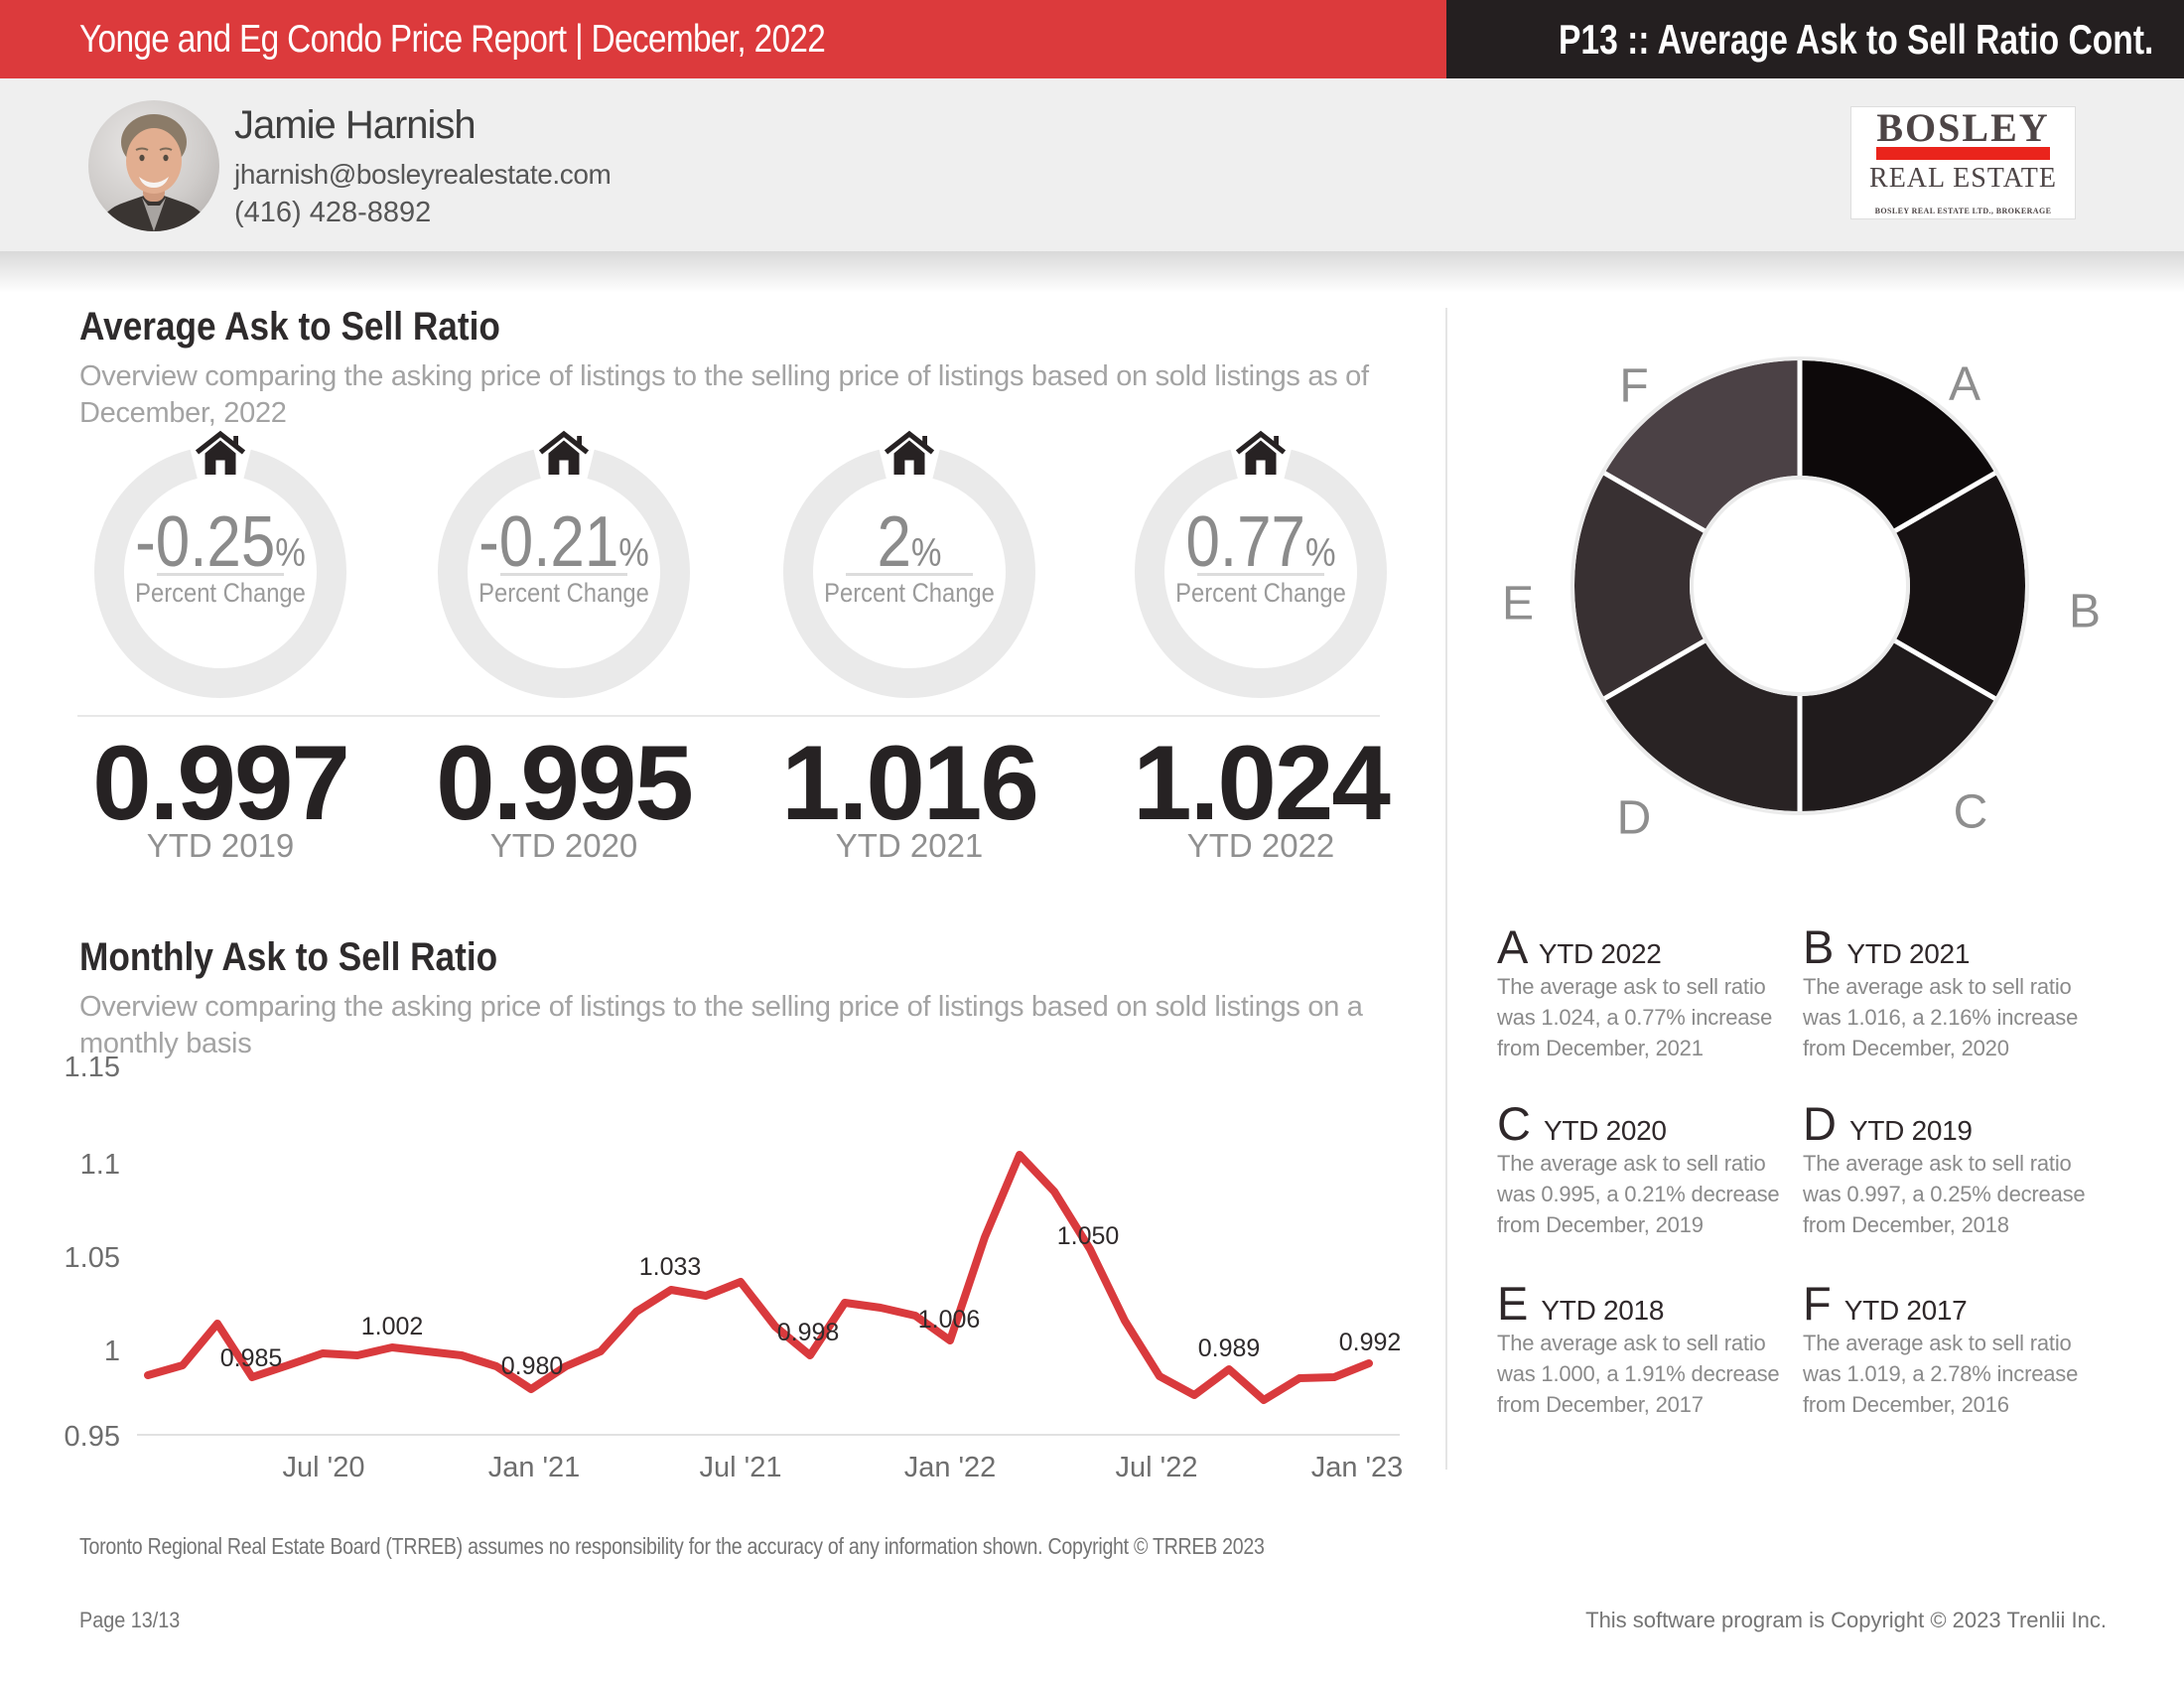 Image resolution: width=2184 pixels, height=1688 pixels. What do you see at coordinates (950, 1467) in the screenshot?
I see `svg-text: Jan '22` at bounding box center [950, 1467].